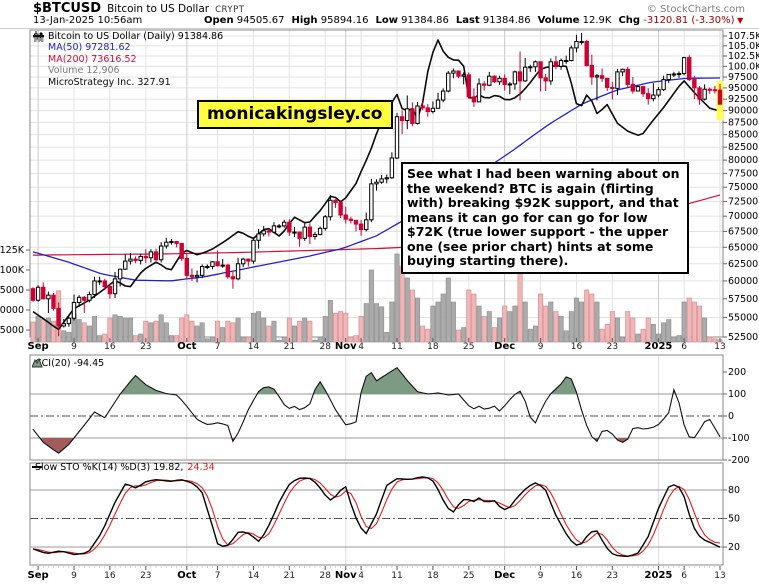 The width and height of the screenshot is (759, 588). Describe the element at coordinates (743, 160) in the screenshot. I see `price-axis-label: 80000` at that location.